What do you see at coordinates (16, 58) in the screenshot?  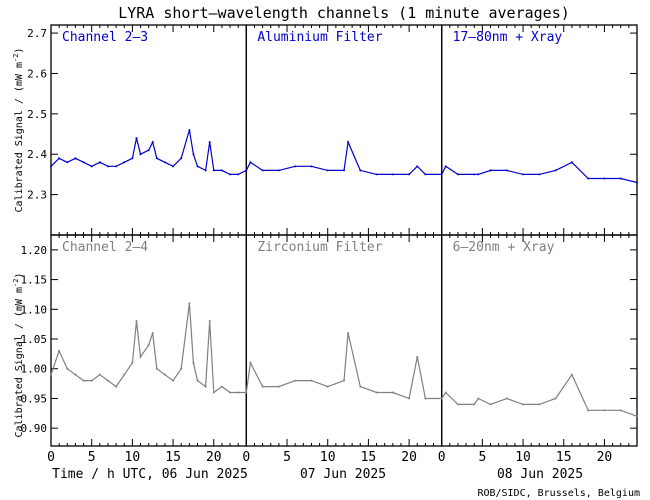 I see `y-axis-label-top-sup: -2` at bounding box center [16, 58].